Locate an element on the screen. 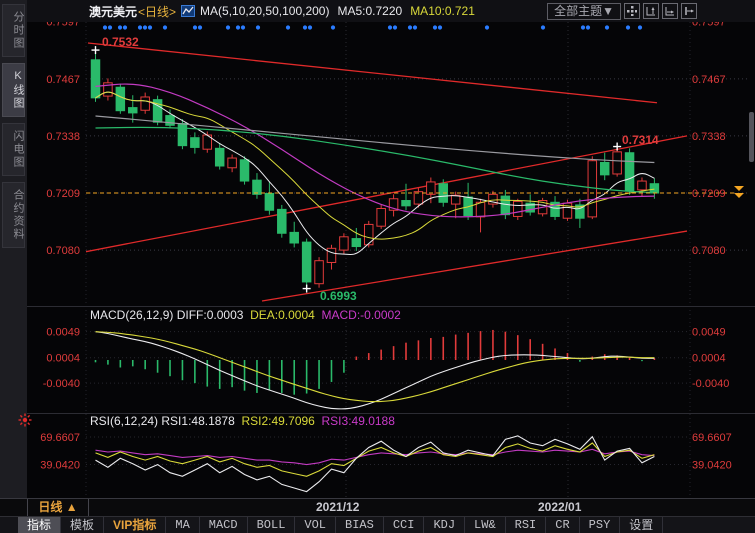  toolbar-templates: 模板 is located at coordinates (83, 525).